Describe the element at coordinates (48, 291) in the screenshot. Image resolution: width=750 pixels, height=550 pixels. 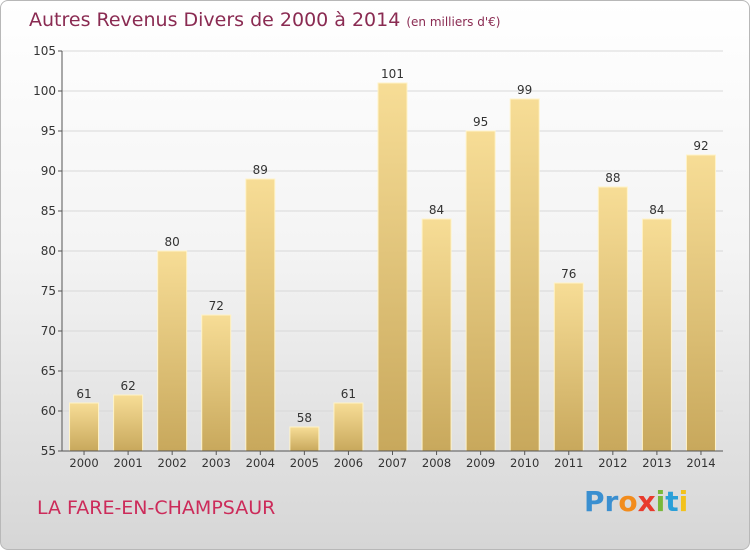
I see `y-tick-label: 75` at that location.